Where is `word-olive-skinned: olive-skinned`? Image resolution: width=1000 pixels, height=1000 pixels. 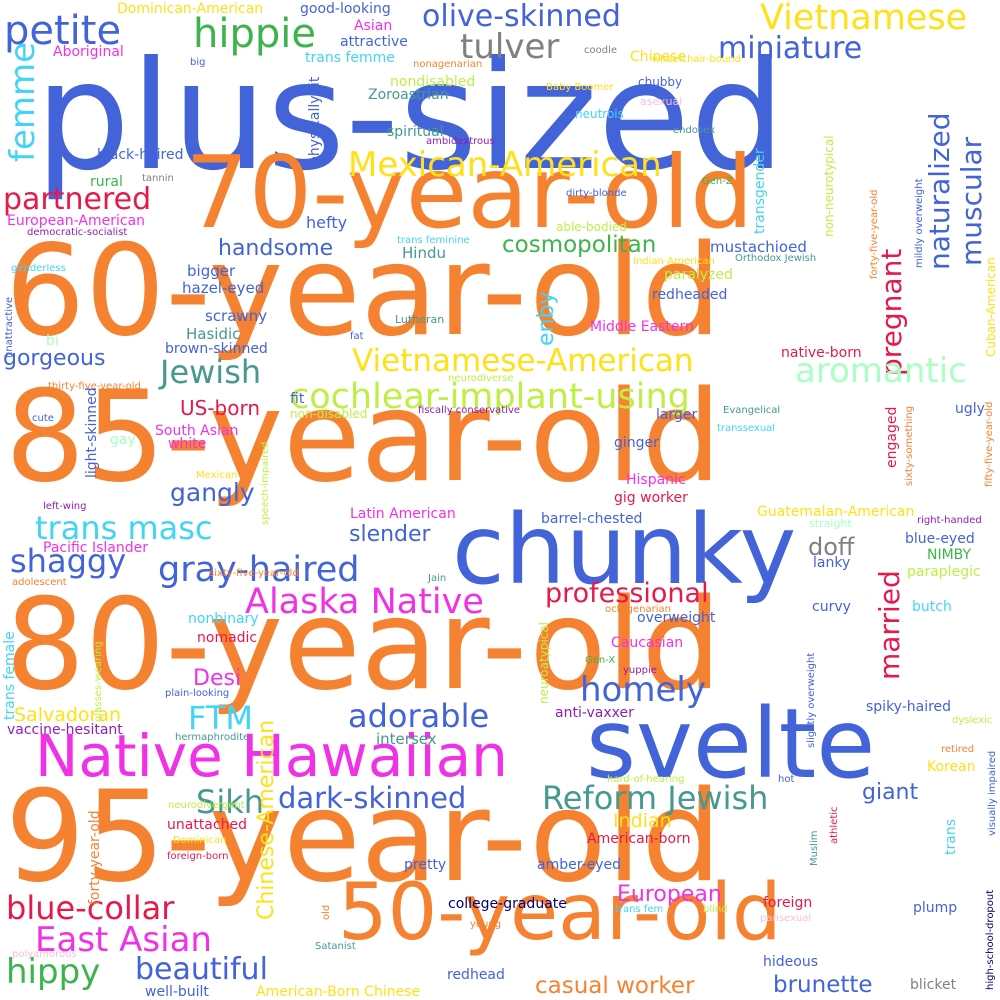
word-olive-skinned: olive-skinned is located at coordinates (521, 17).